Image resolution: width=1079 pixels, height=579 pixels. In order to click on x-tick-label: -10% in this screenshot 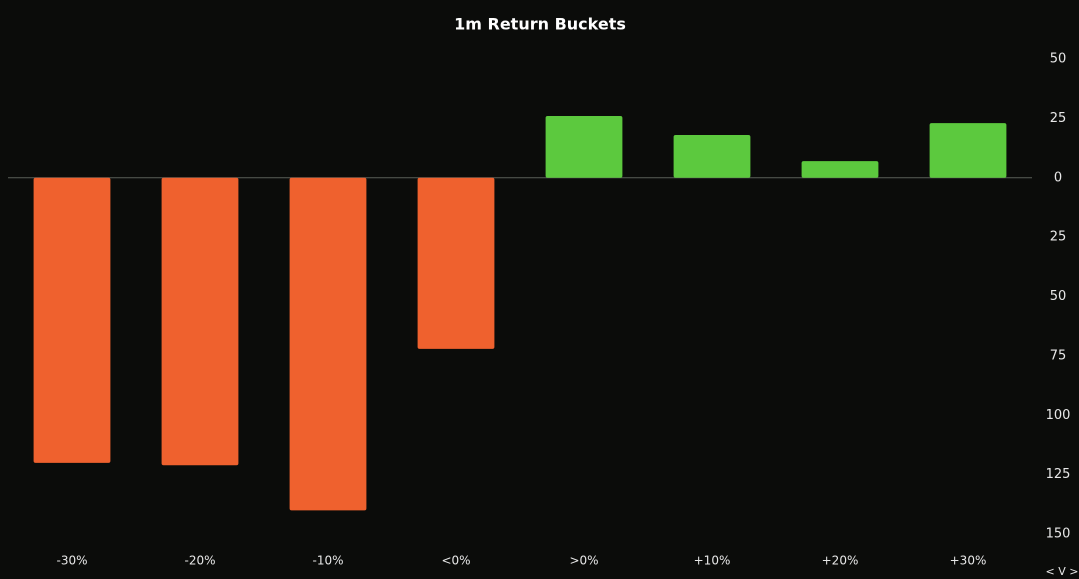, I will do `click(327, 561)`.